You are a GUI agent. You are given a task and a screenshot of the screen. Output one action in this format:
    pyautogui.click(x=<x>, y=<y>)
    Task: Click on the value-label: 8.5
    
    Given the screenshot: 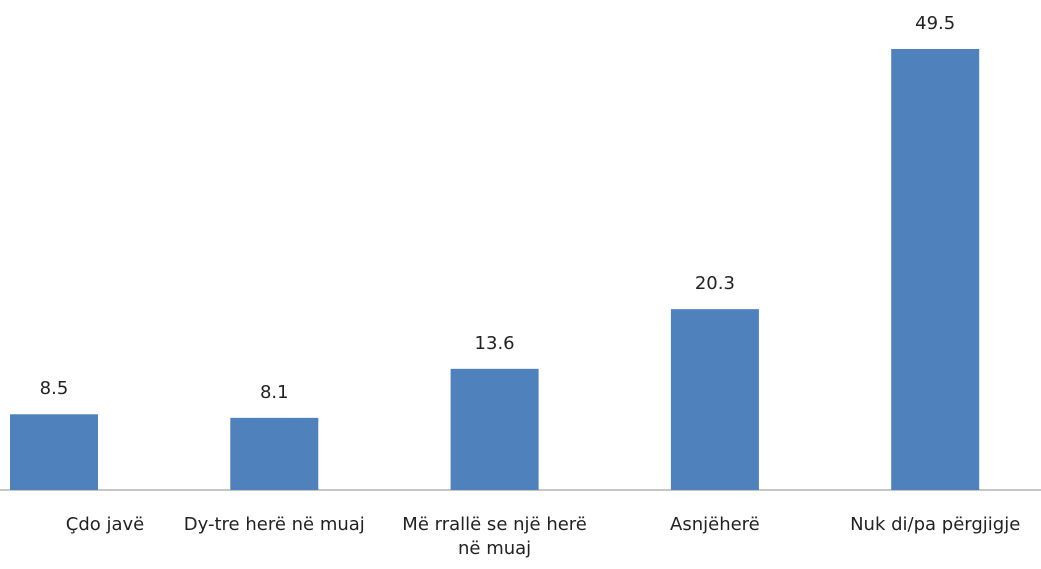 What is the action you would take?
    pyautogui.click(x=54, y=389)
    